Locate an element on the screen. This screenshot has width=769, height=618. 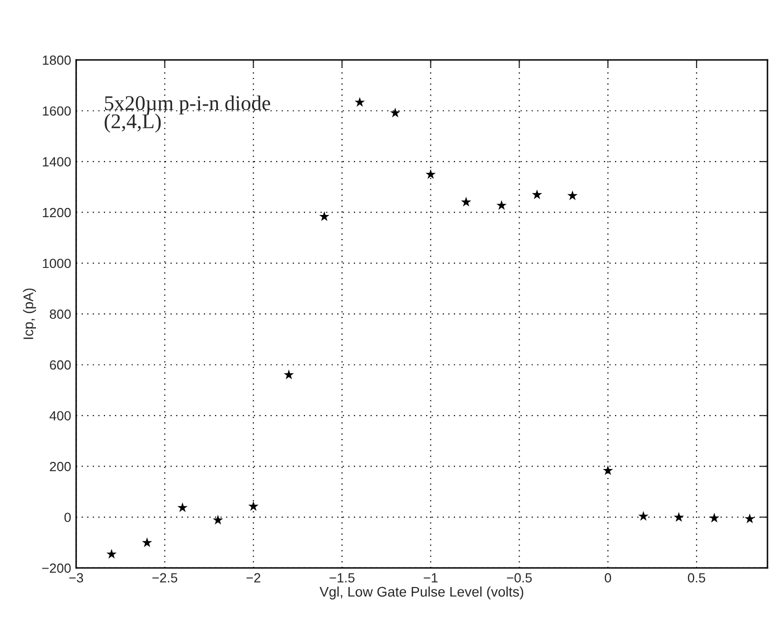
y-tick-label: 0 is located at coordinates (67, 517).